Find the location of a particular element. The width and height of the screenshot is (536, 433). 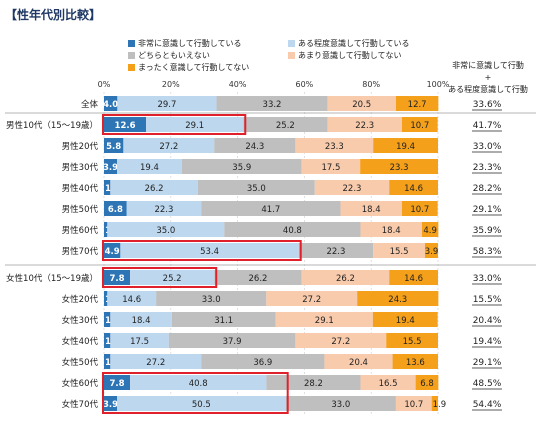

row-label: 女性70代 is located at coordinates (80, 404).